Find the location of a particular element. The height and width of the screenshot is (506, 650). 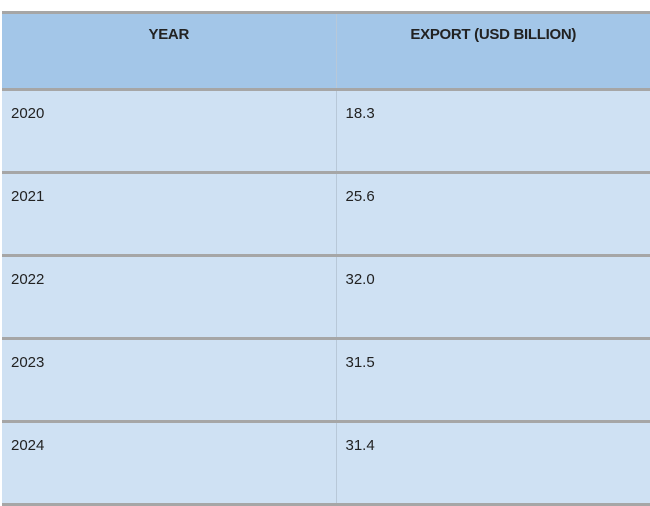

table-cell: 2021 is located at coordinates (169, 214).